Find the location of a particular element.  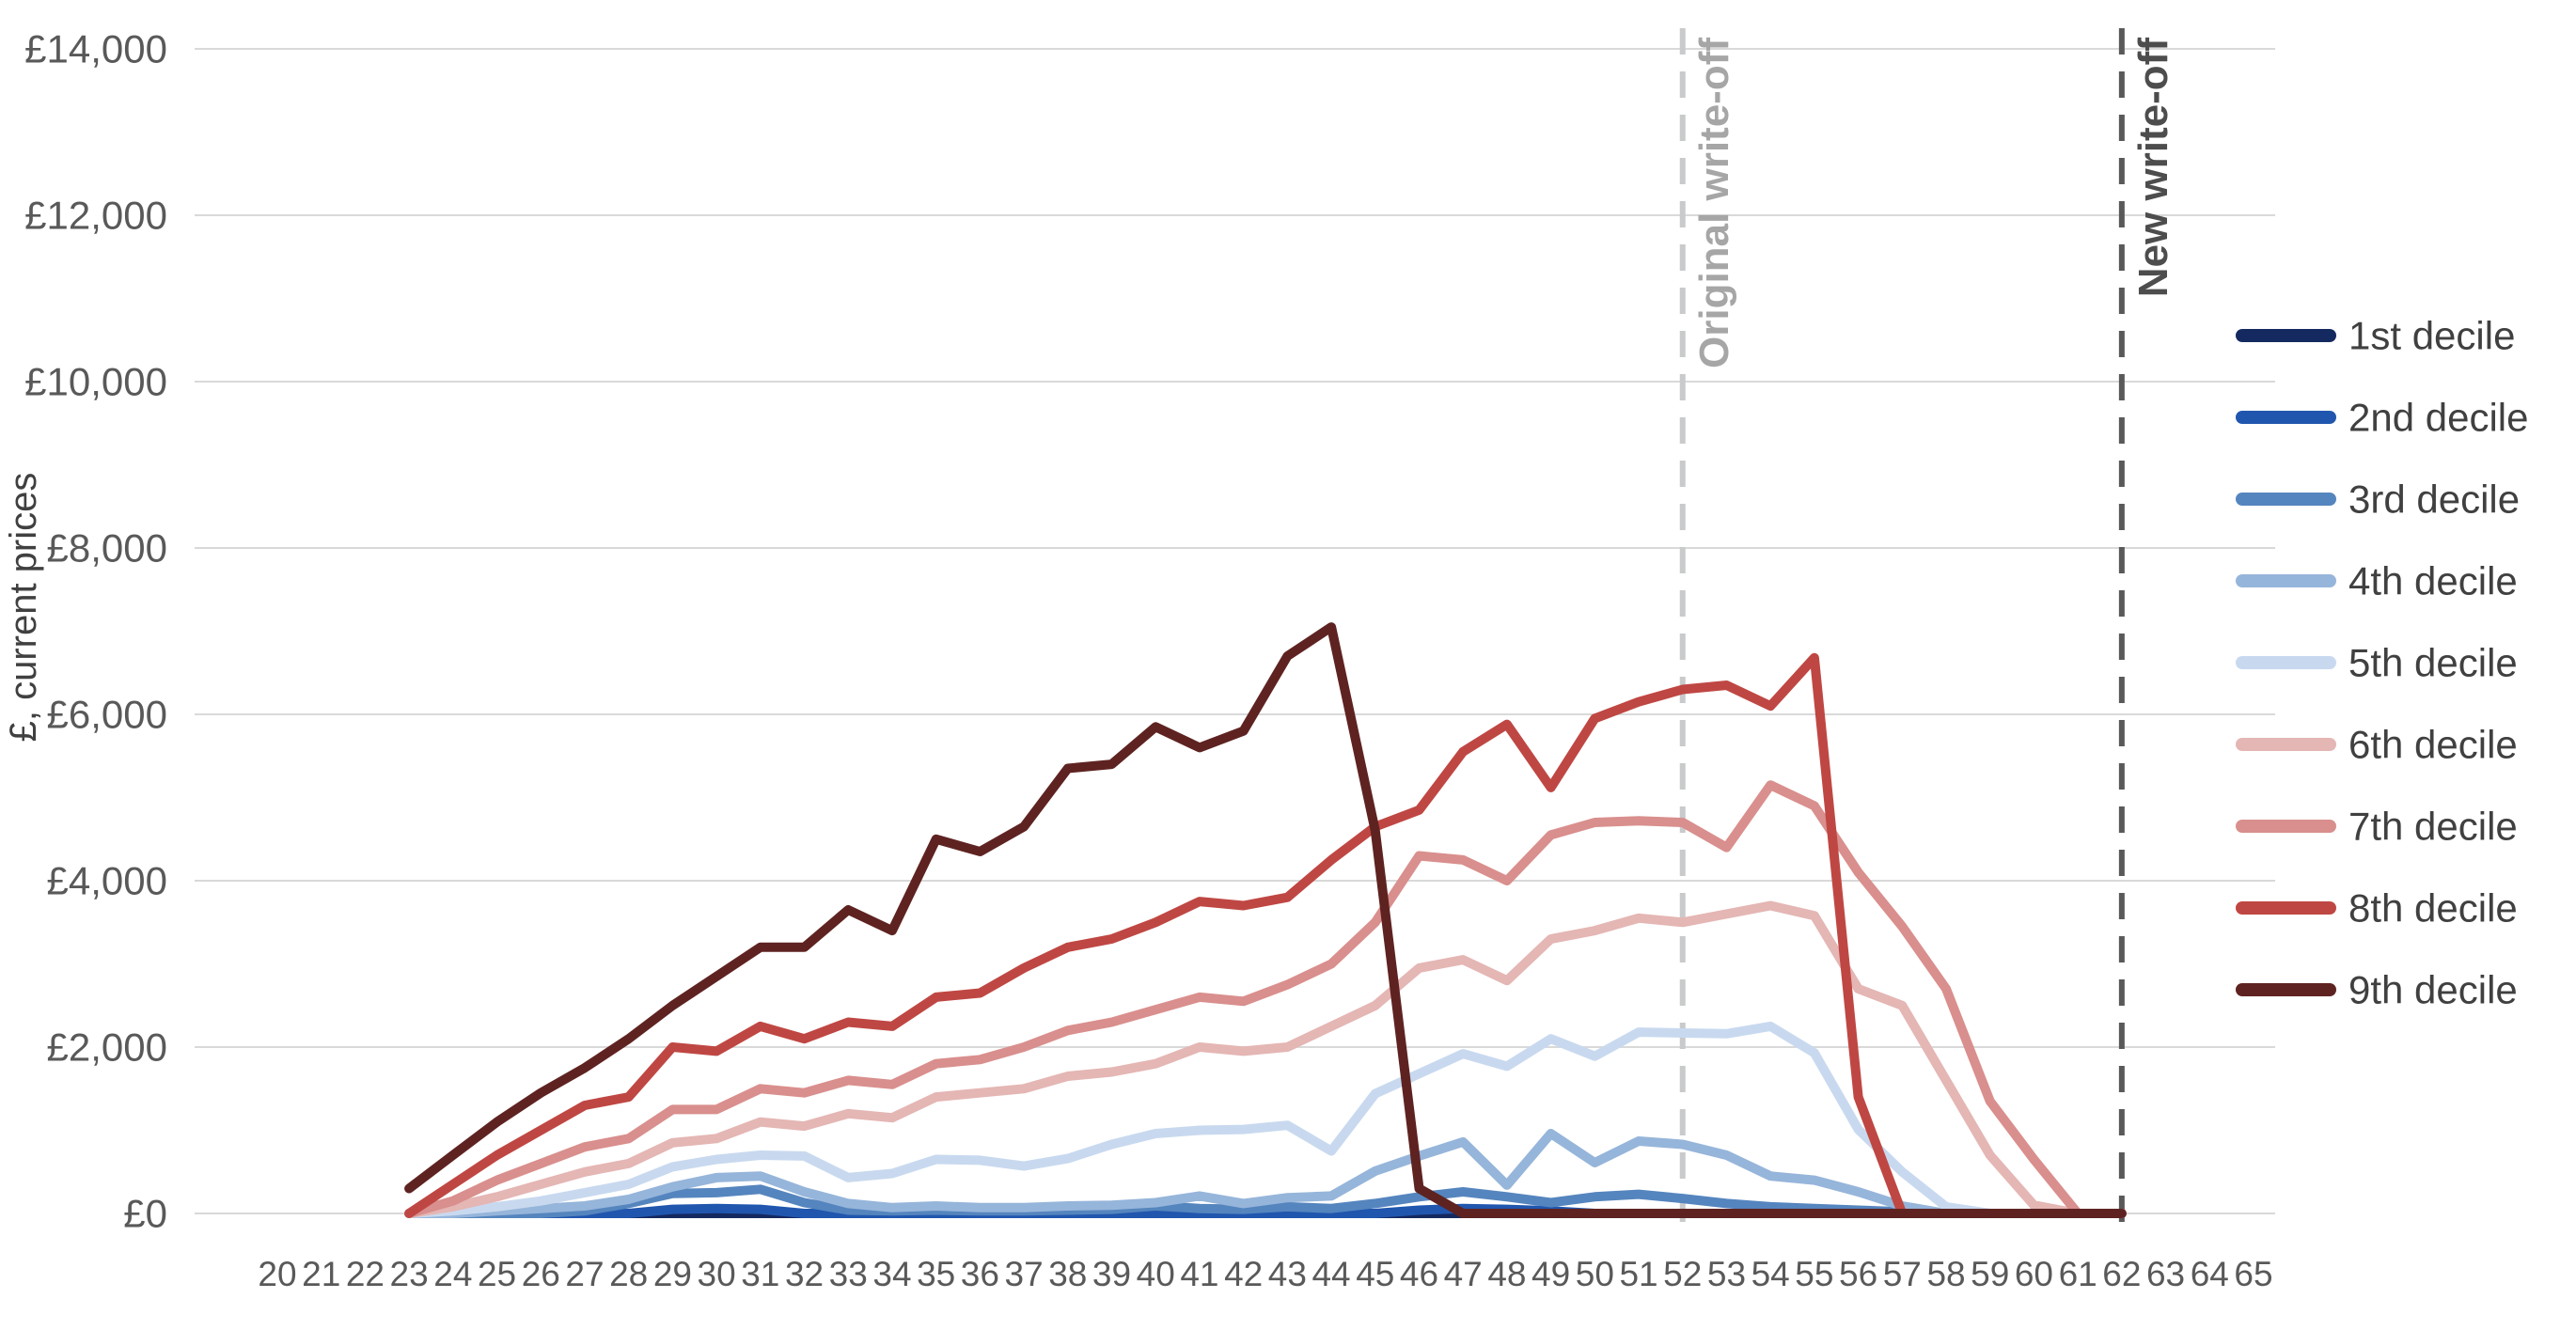

x-tick-label: 53 is located at coordinates (1727, 1274).